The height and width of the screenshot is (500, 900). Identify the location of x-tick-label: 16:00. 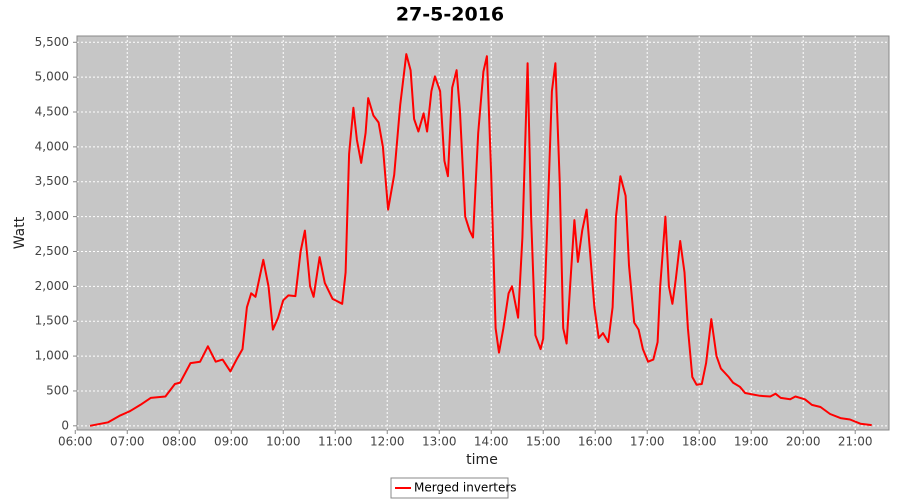
(595, 442).